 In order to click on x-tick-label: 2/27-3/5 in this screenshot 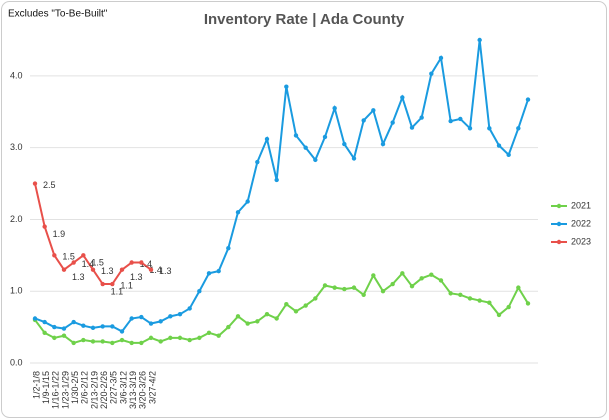, I will do `click(114, 387)`.